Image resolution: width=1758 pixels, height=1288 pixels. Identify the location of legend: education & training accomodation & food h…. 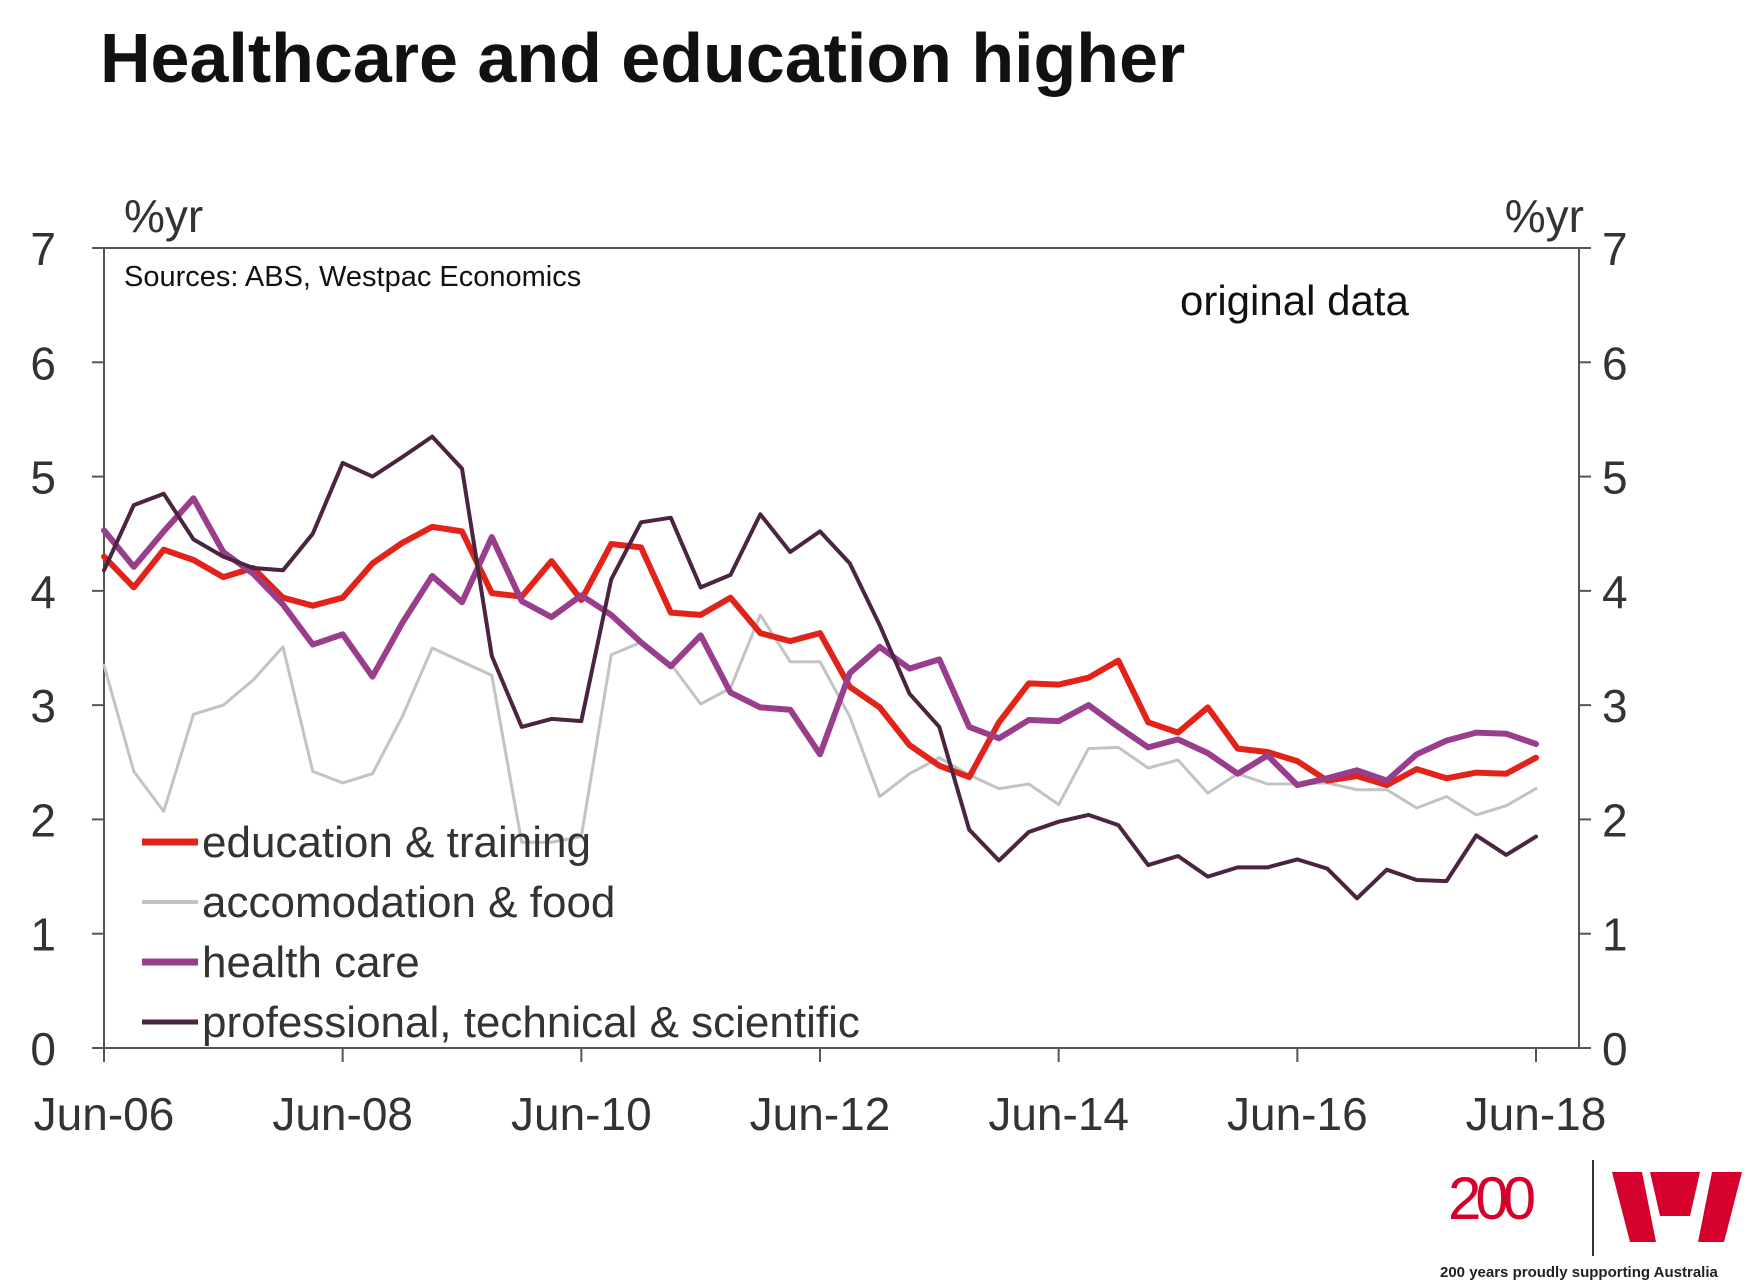
(501, 932).